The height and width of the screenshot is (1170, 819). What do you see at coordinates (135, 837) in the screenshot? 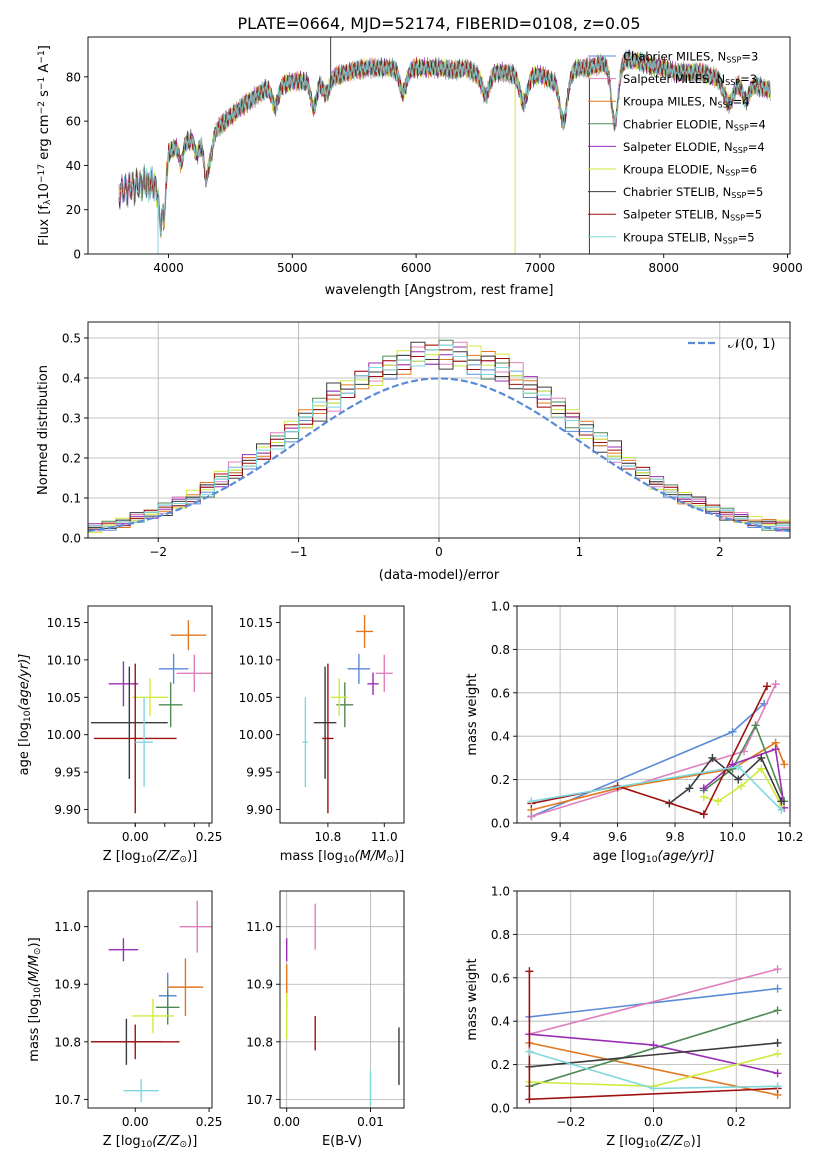
I see `x-tick-label: 0.00` at bounding box center [135, 837].